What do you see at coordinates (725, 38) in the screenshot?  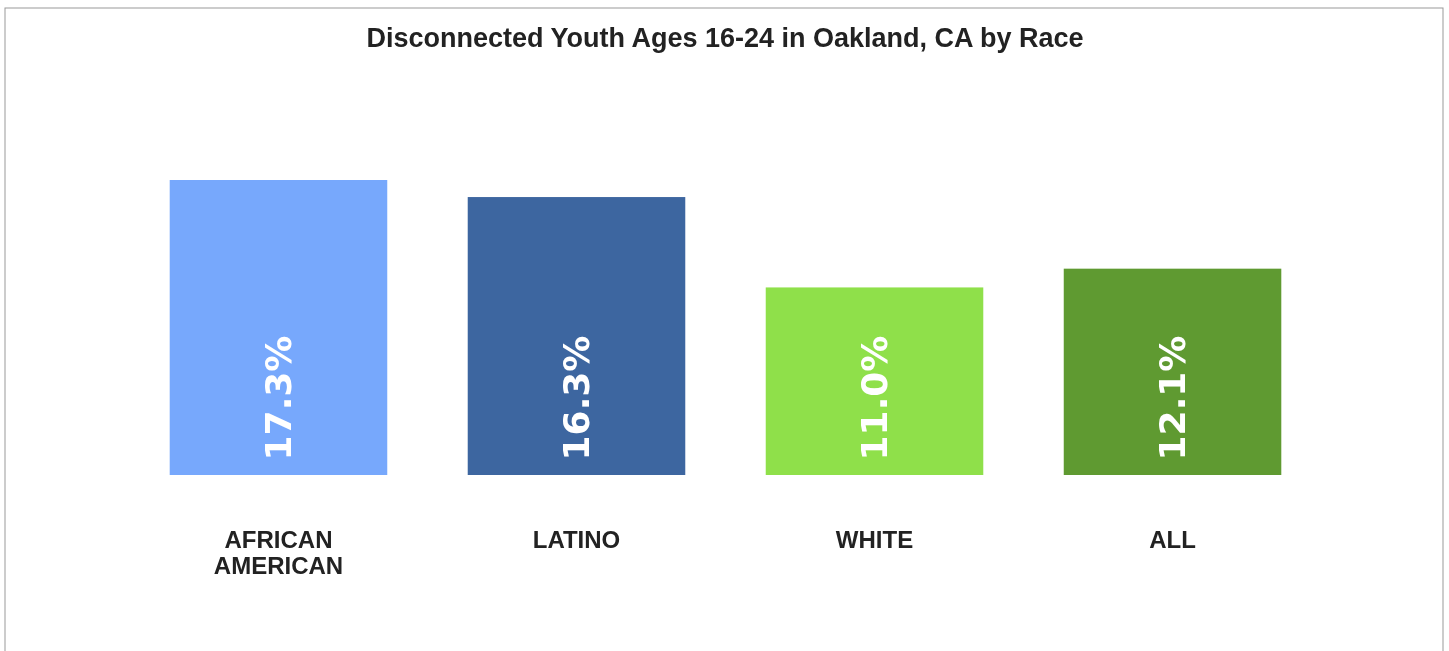 I see `chart-title: Disconnected Youth Ages 16-24 in Oakland, CA by Race` at bounding box center [725, 38].